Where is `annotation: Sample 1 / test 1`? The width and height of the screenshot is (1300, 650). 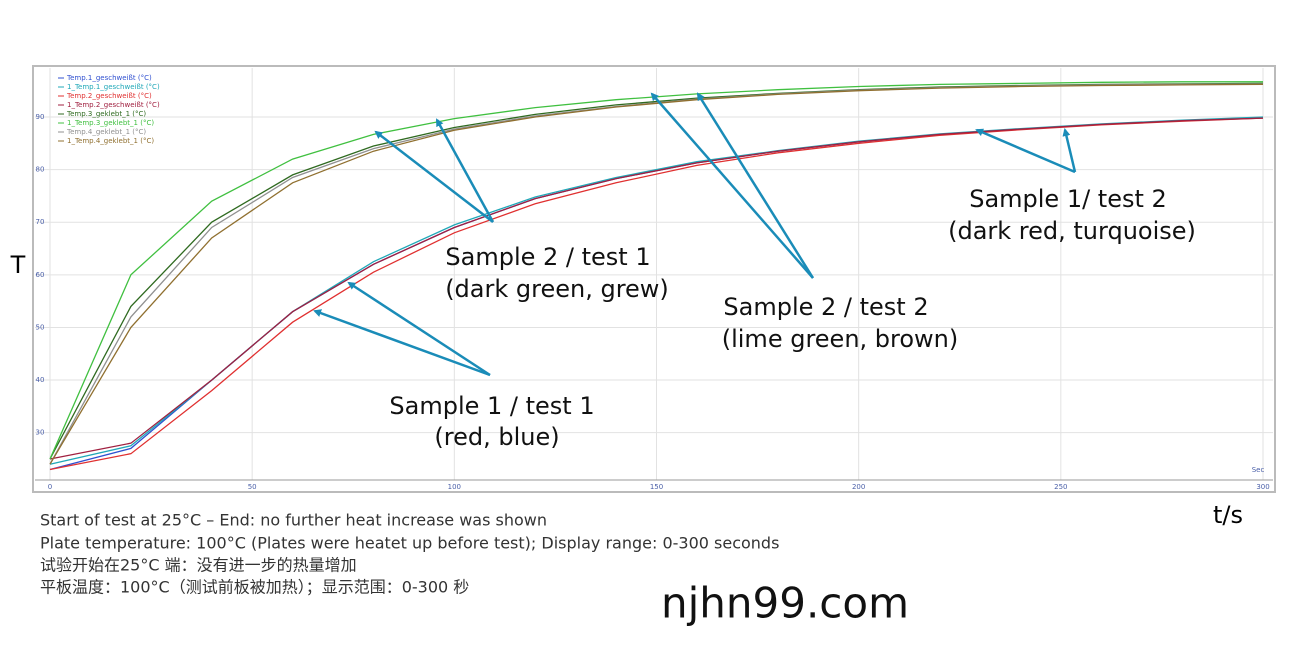 annotation: Sample 1 / test 1 is located at coordinates (491, 406).